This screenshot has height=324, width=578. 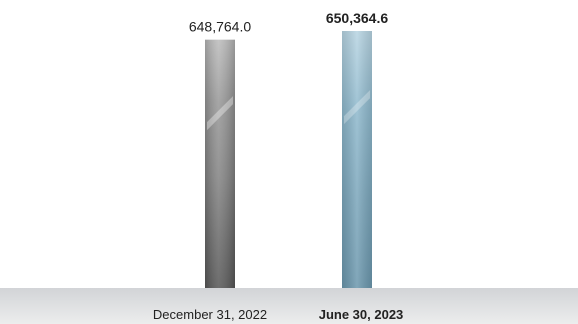 What do you see at coordinates (357, 107) in the screenshot?
I see `bar-2-highlight` at bounding box center [357, 107].